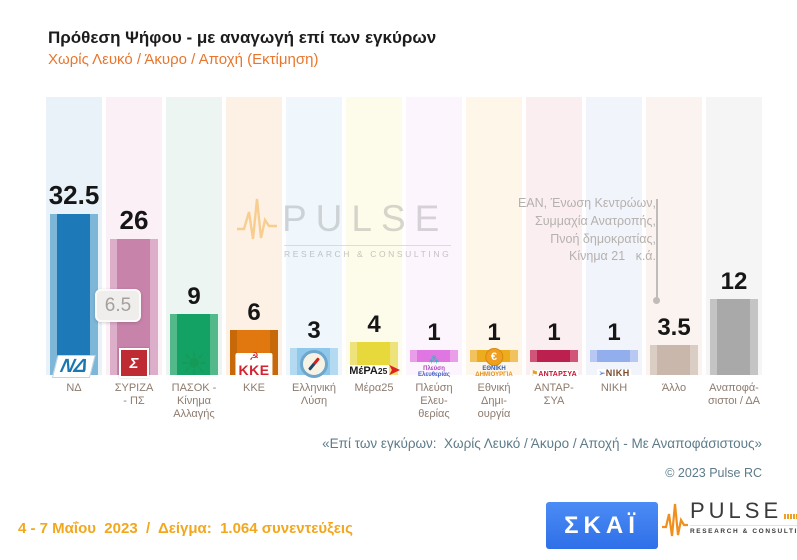 The height and width of the screenshot is (560, 797). What do you see at coordinates (734, 236) in the screenshot?
I see `party-column-anapofasistoi-da: 12` at bounding box center [734, 236].